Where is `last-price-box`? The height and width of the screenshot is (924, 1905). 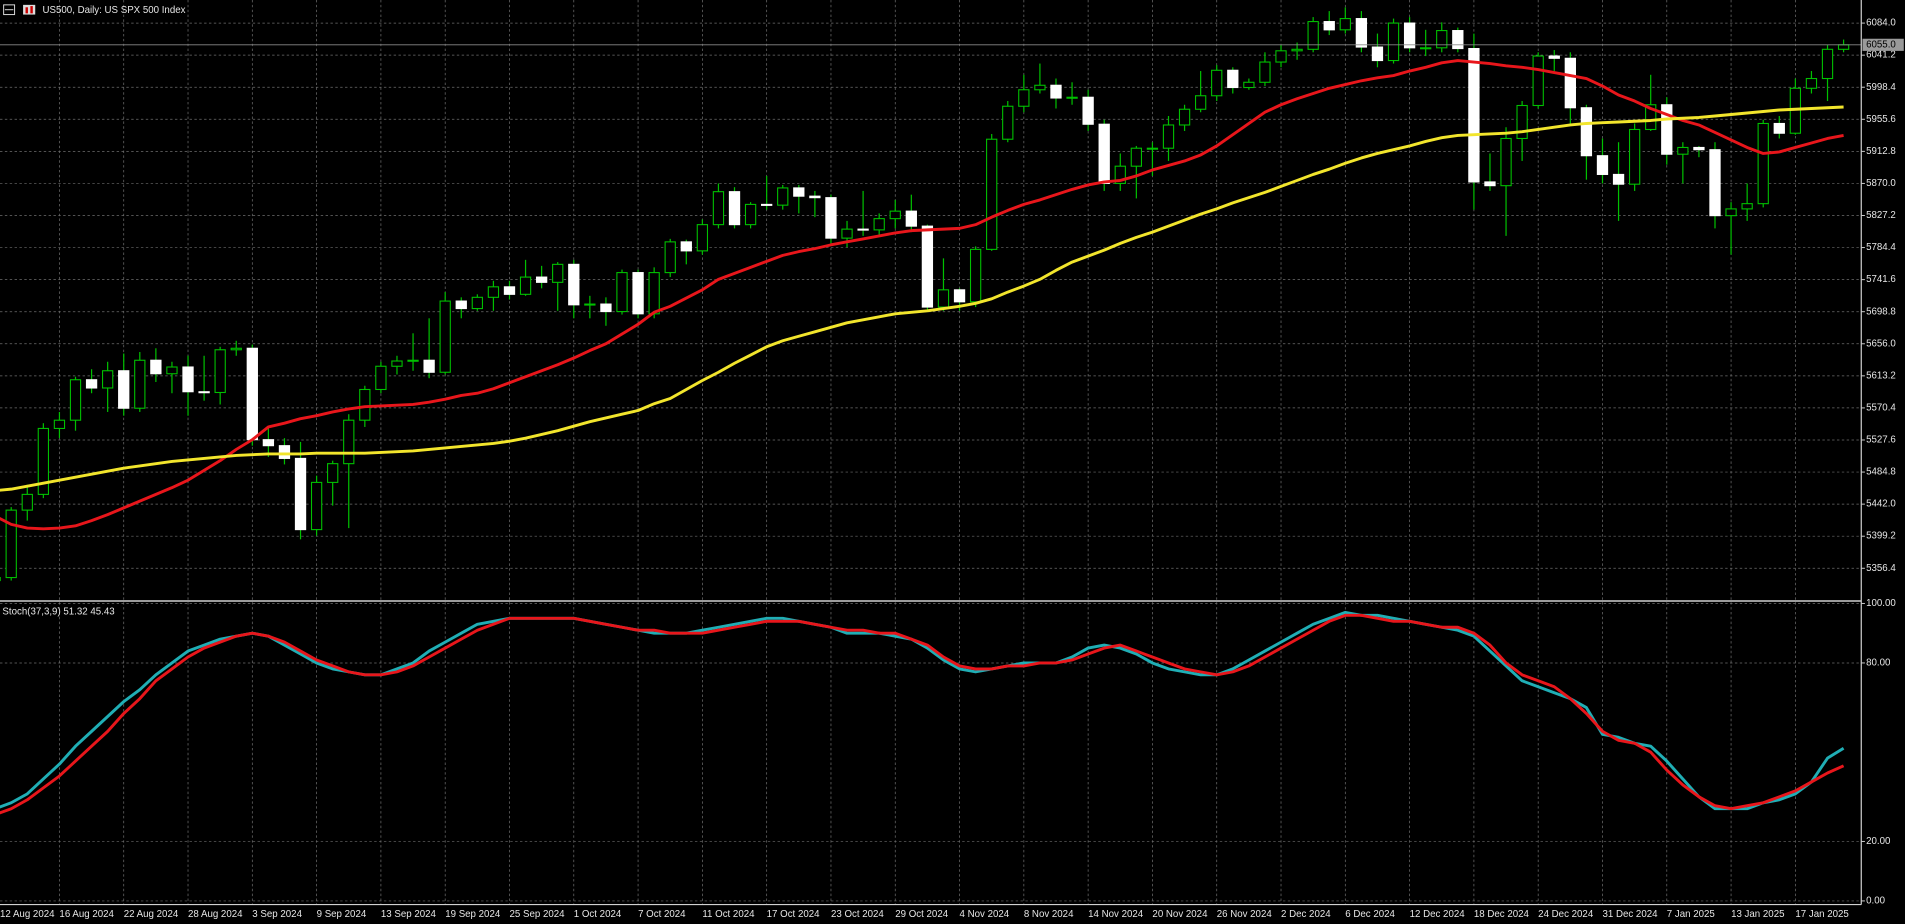
last-price-box is located at coordinates (1883, 44).